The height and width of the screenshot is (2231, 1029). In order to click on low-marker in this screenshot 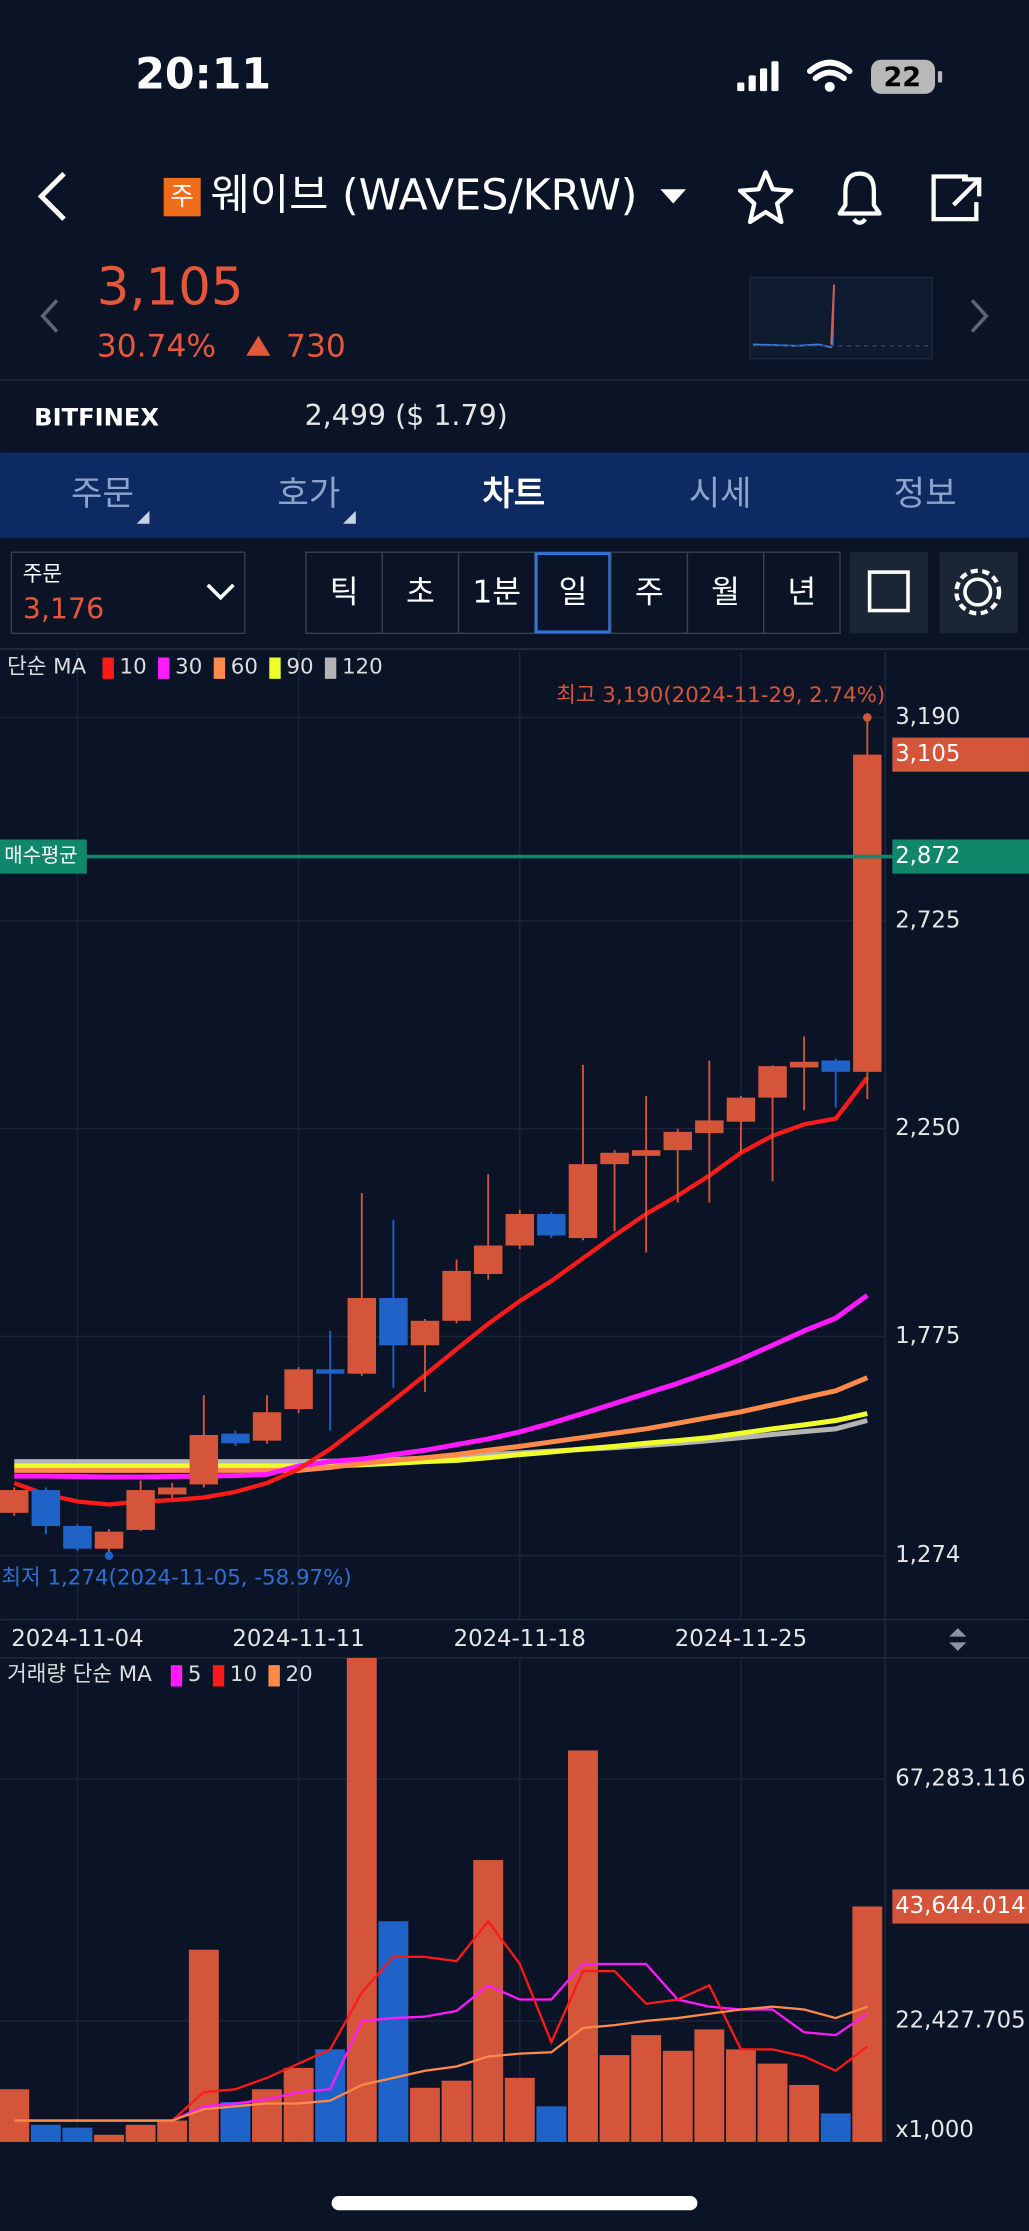, I will do `click(109, 1555)`.